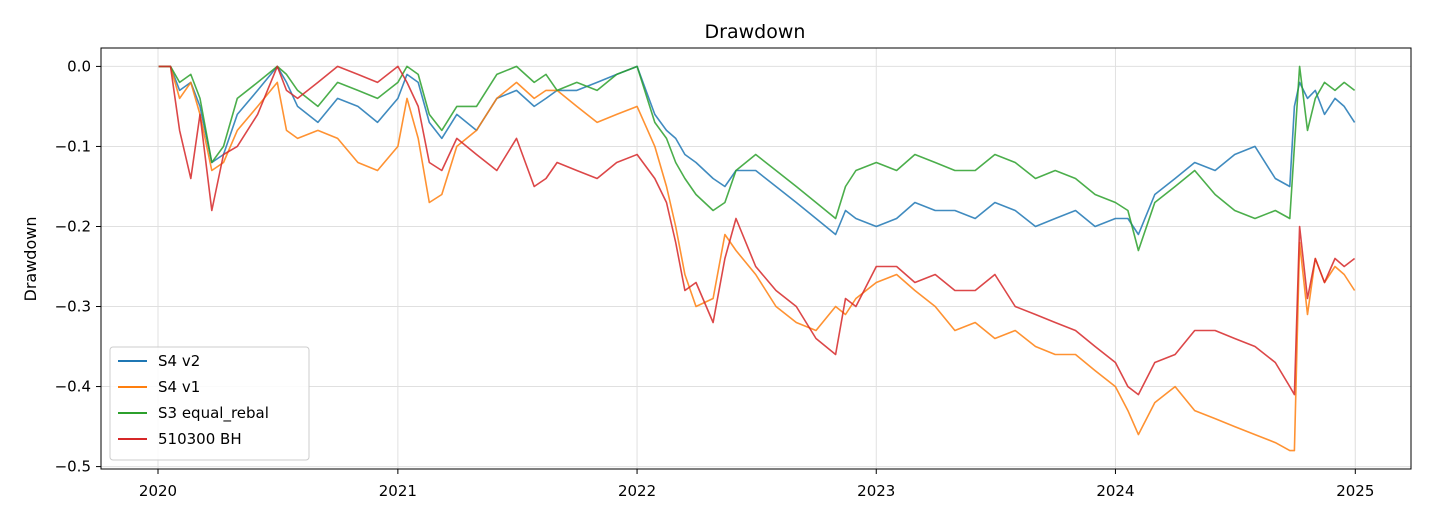  Describe the element at coordinates (179, 387) in the screenshot. I see `legend-label: S4 v1` at that location.